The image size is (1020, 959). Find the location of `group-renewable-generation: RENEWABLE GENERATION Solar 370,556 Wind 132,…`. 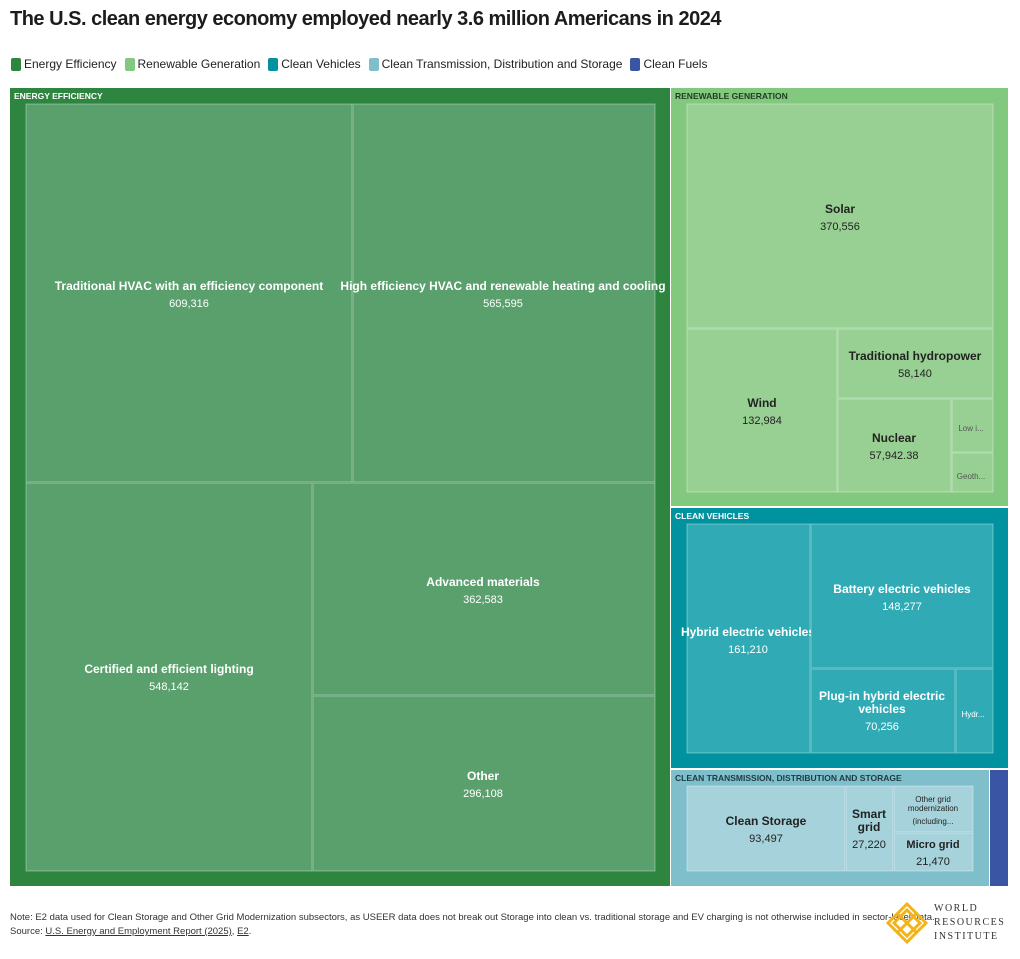

group-renewable-generation: RENEWABLE GENERATION Solar 370,556 Wind 132,… is located at coordinates (839, 297).